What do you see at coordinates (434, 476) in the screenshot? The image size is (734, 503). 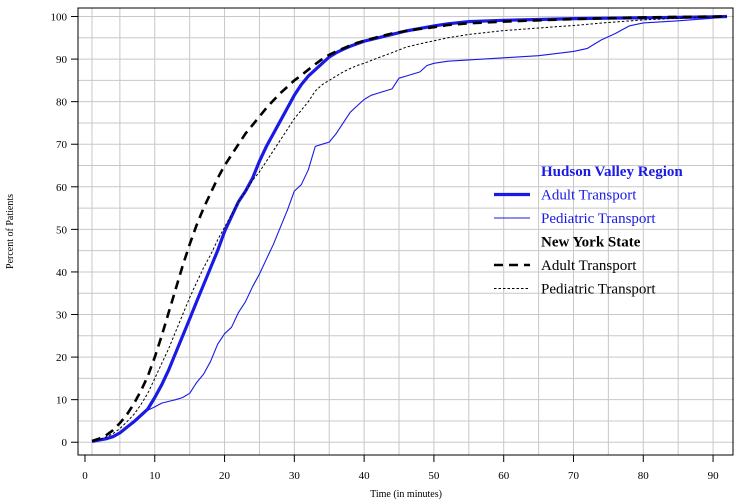 I see `x-tick-label: 50` at bounding box center [434, 476].